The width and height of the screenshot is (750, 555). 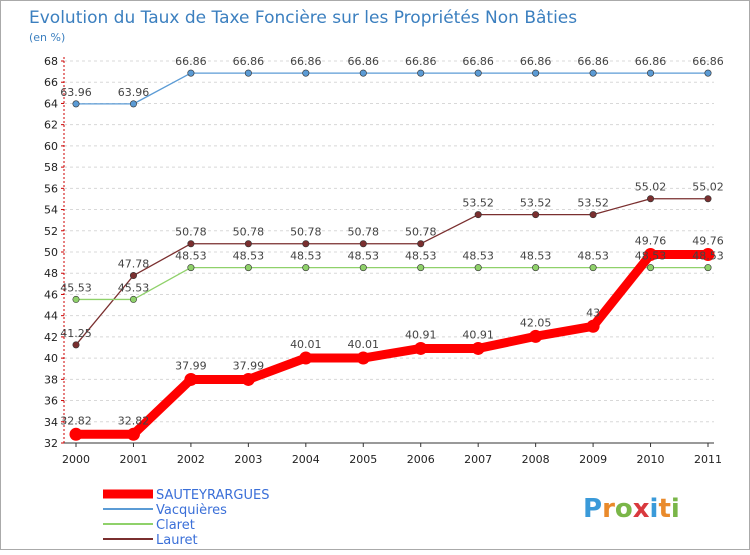 I want to click on data-label: 40.91, so click(x=478, y=334).